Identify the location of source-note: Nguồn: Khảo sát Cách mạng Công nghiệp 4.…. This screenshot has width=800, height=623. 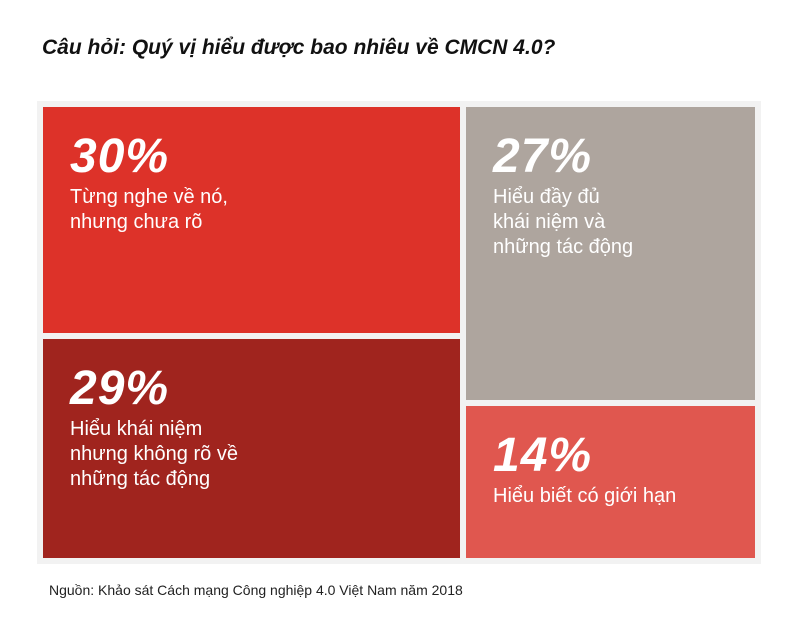
(256, 590).